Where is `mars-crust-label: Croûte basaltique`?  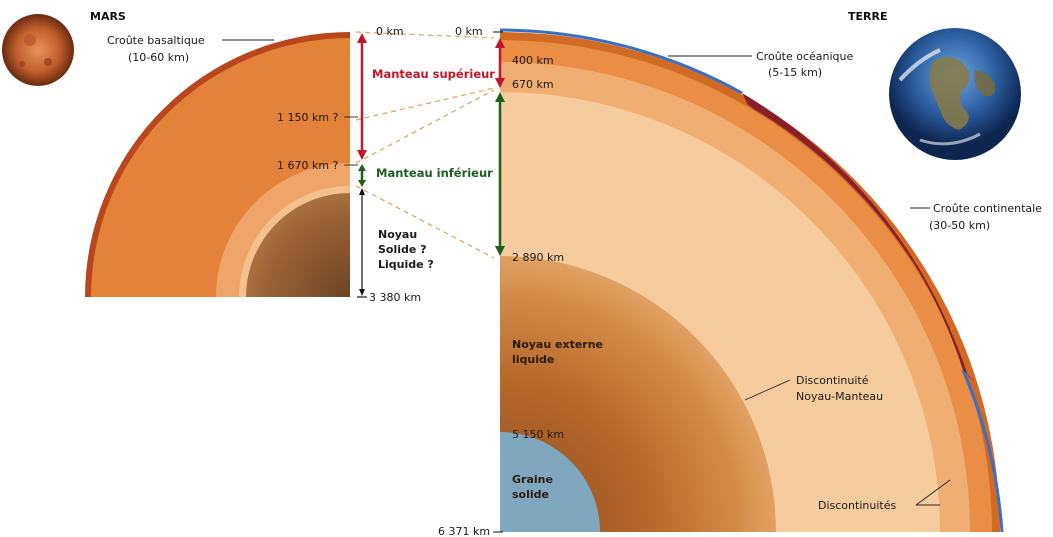
mars-crust-label: Croûte basaltique is located at coordinates (156, 40).